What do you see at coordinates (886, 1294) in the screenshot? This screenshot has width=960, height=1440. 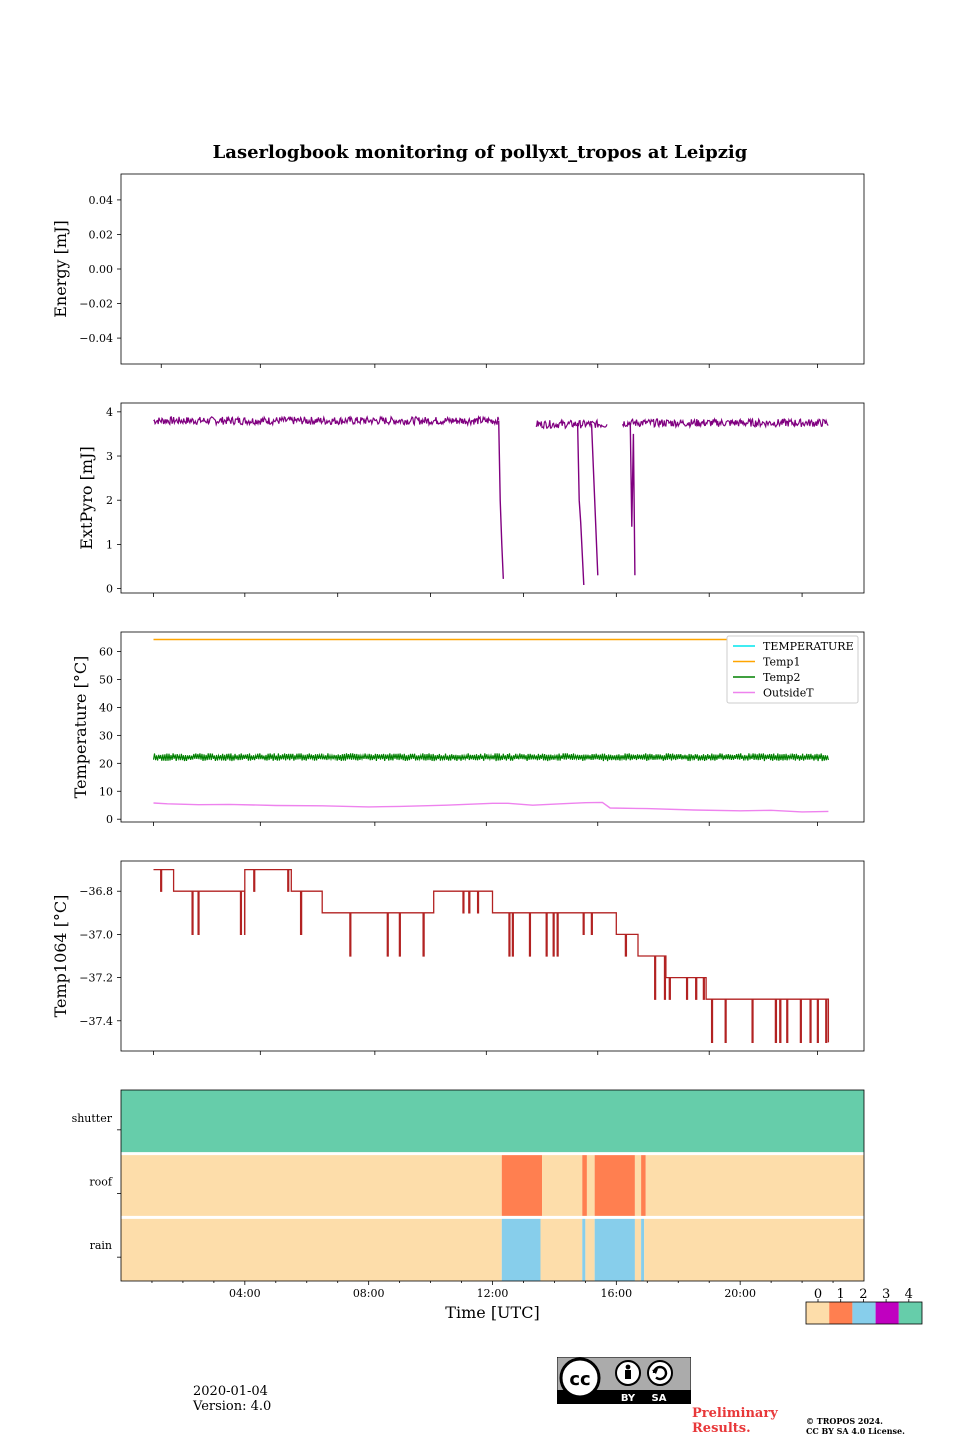 I see `colorbar-tick-label: 3` at bounding box center [886, 1294].